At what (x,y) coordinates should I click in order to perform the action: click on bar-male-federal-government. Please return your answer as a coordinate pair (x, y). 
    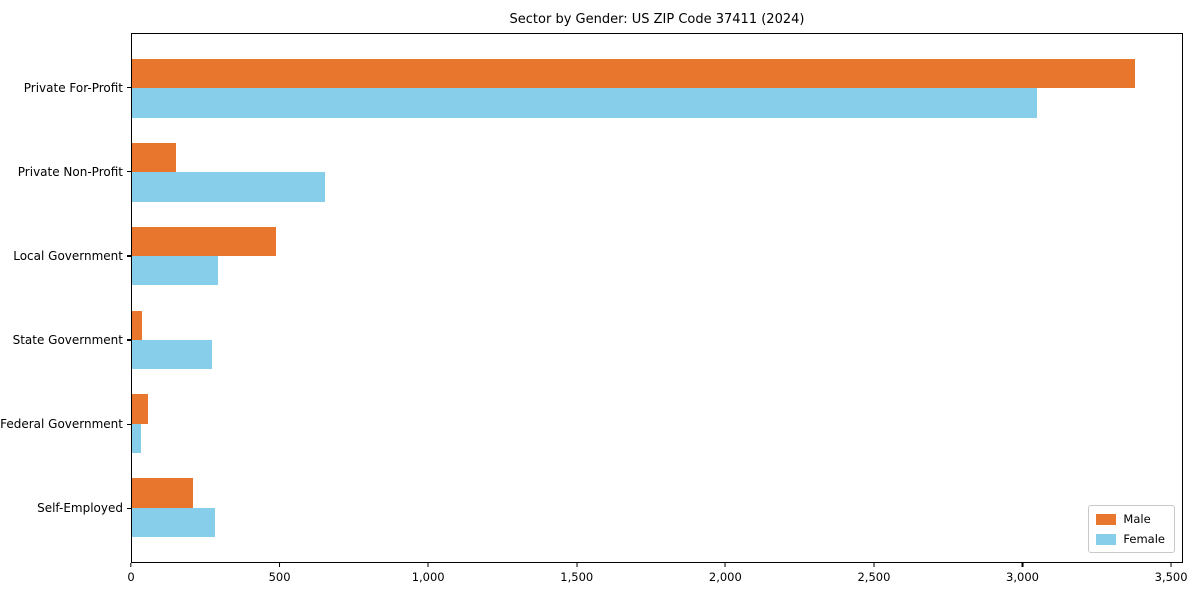
    Looking at the image, I should click on (140, 409).